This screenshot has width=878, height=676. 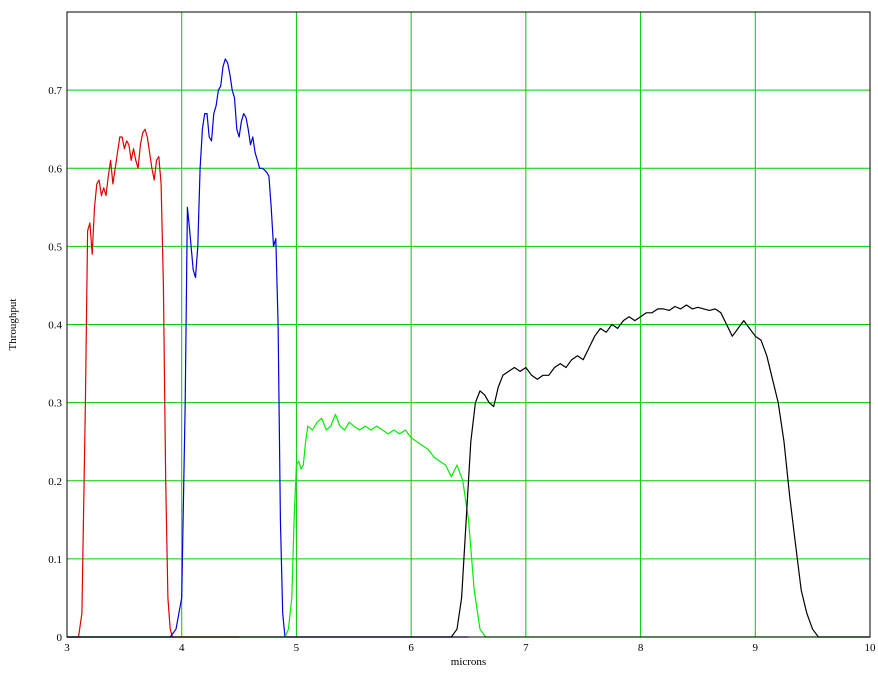 I want to click on y-tick-label: 0.6, so click(x=55, y=169).